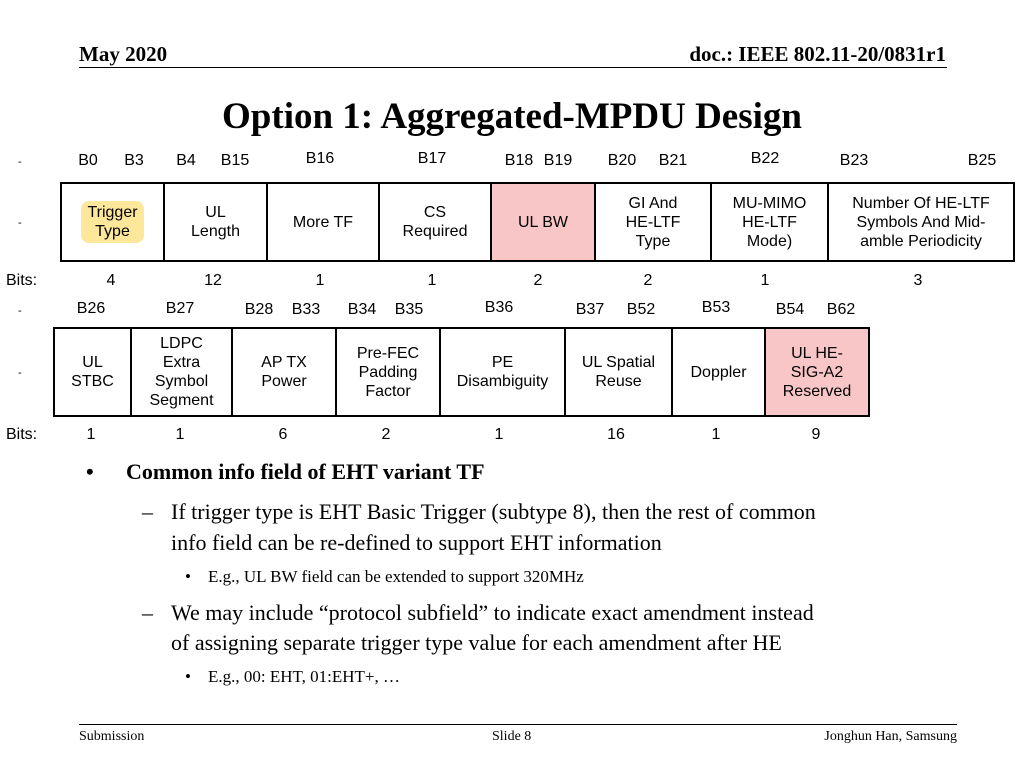  I want to click on bit-label: B23, so click(854, 160).